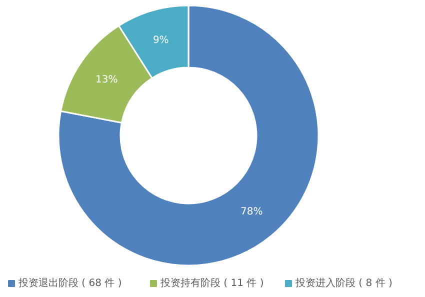  What do you see at coordinates (343, 283) in the screenshot?
I see `legend-label: 投资进入阶段 ( 8 件 )` at bounding box center [343, 283].